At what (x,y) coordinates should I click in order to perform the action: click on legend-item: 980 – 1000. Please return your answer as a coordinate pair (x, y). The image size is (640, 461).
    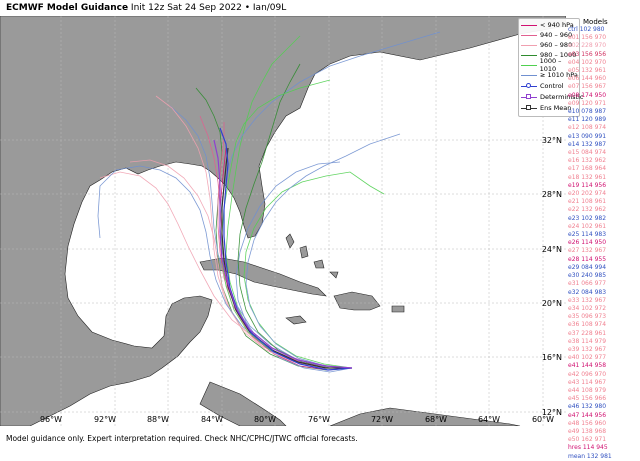
    Looking at the image, I should click on (548, 55).